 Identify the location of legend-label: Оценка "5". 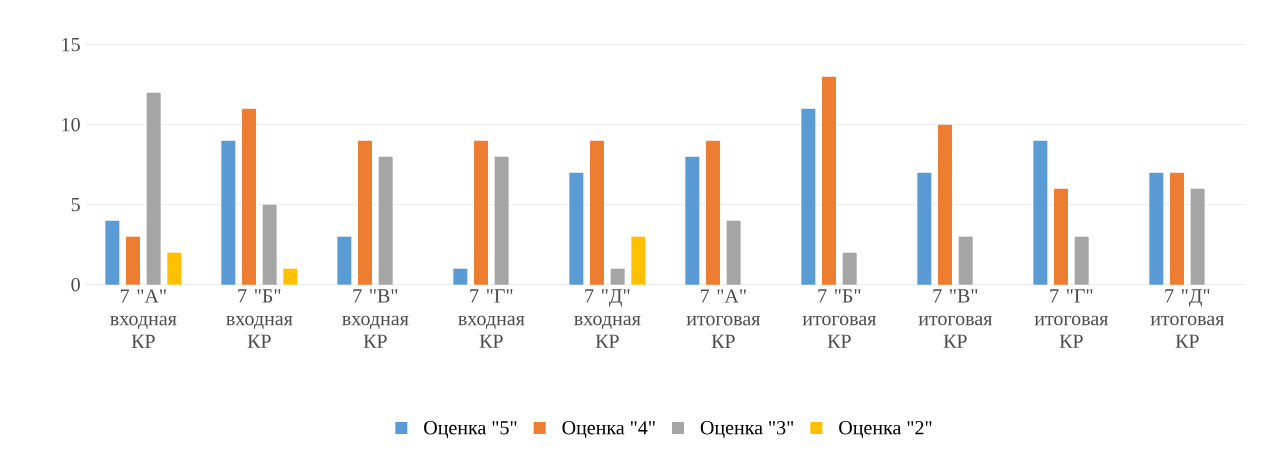
(470, 430).